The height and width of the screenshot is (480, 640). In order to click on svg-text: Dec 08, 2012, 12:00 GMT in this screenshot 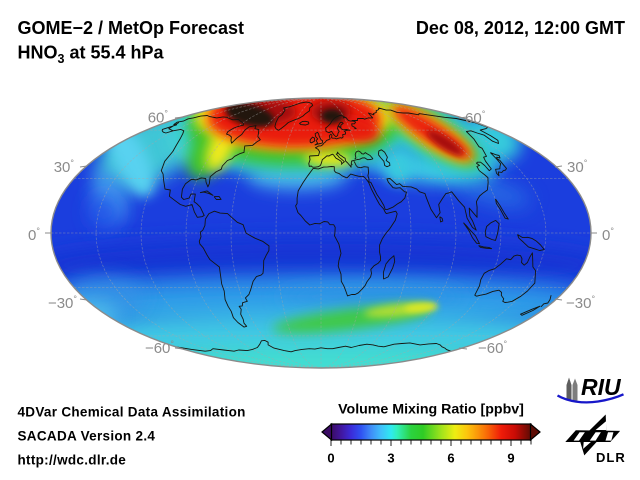, I will do `click(520, 28)`.